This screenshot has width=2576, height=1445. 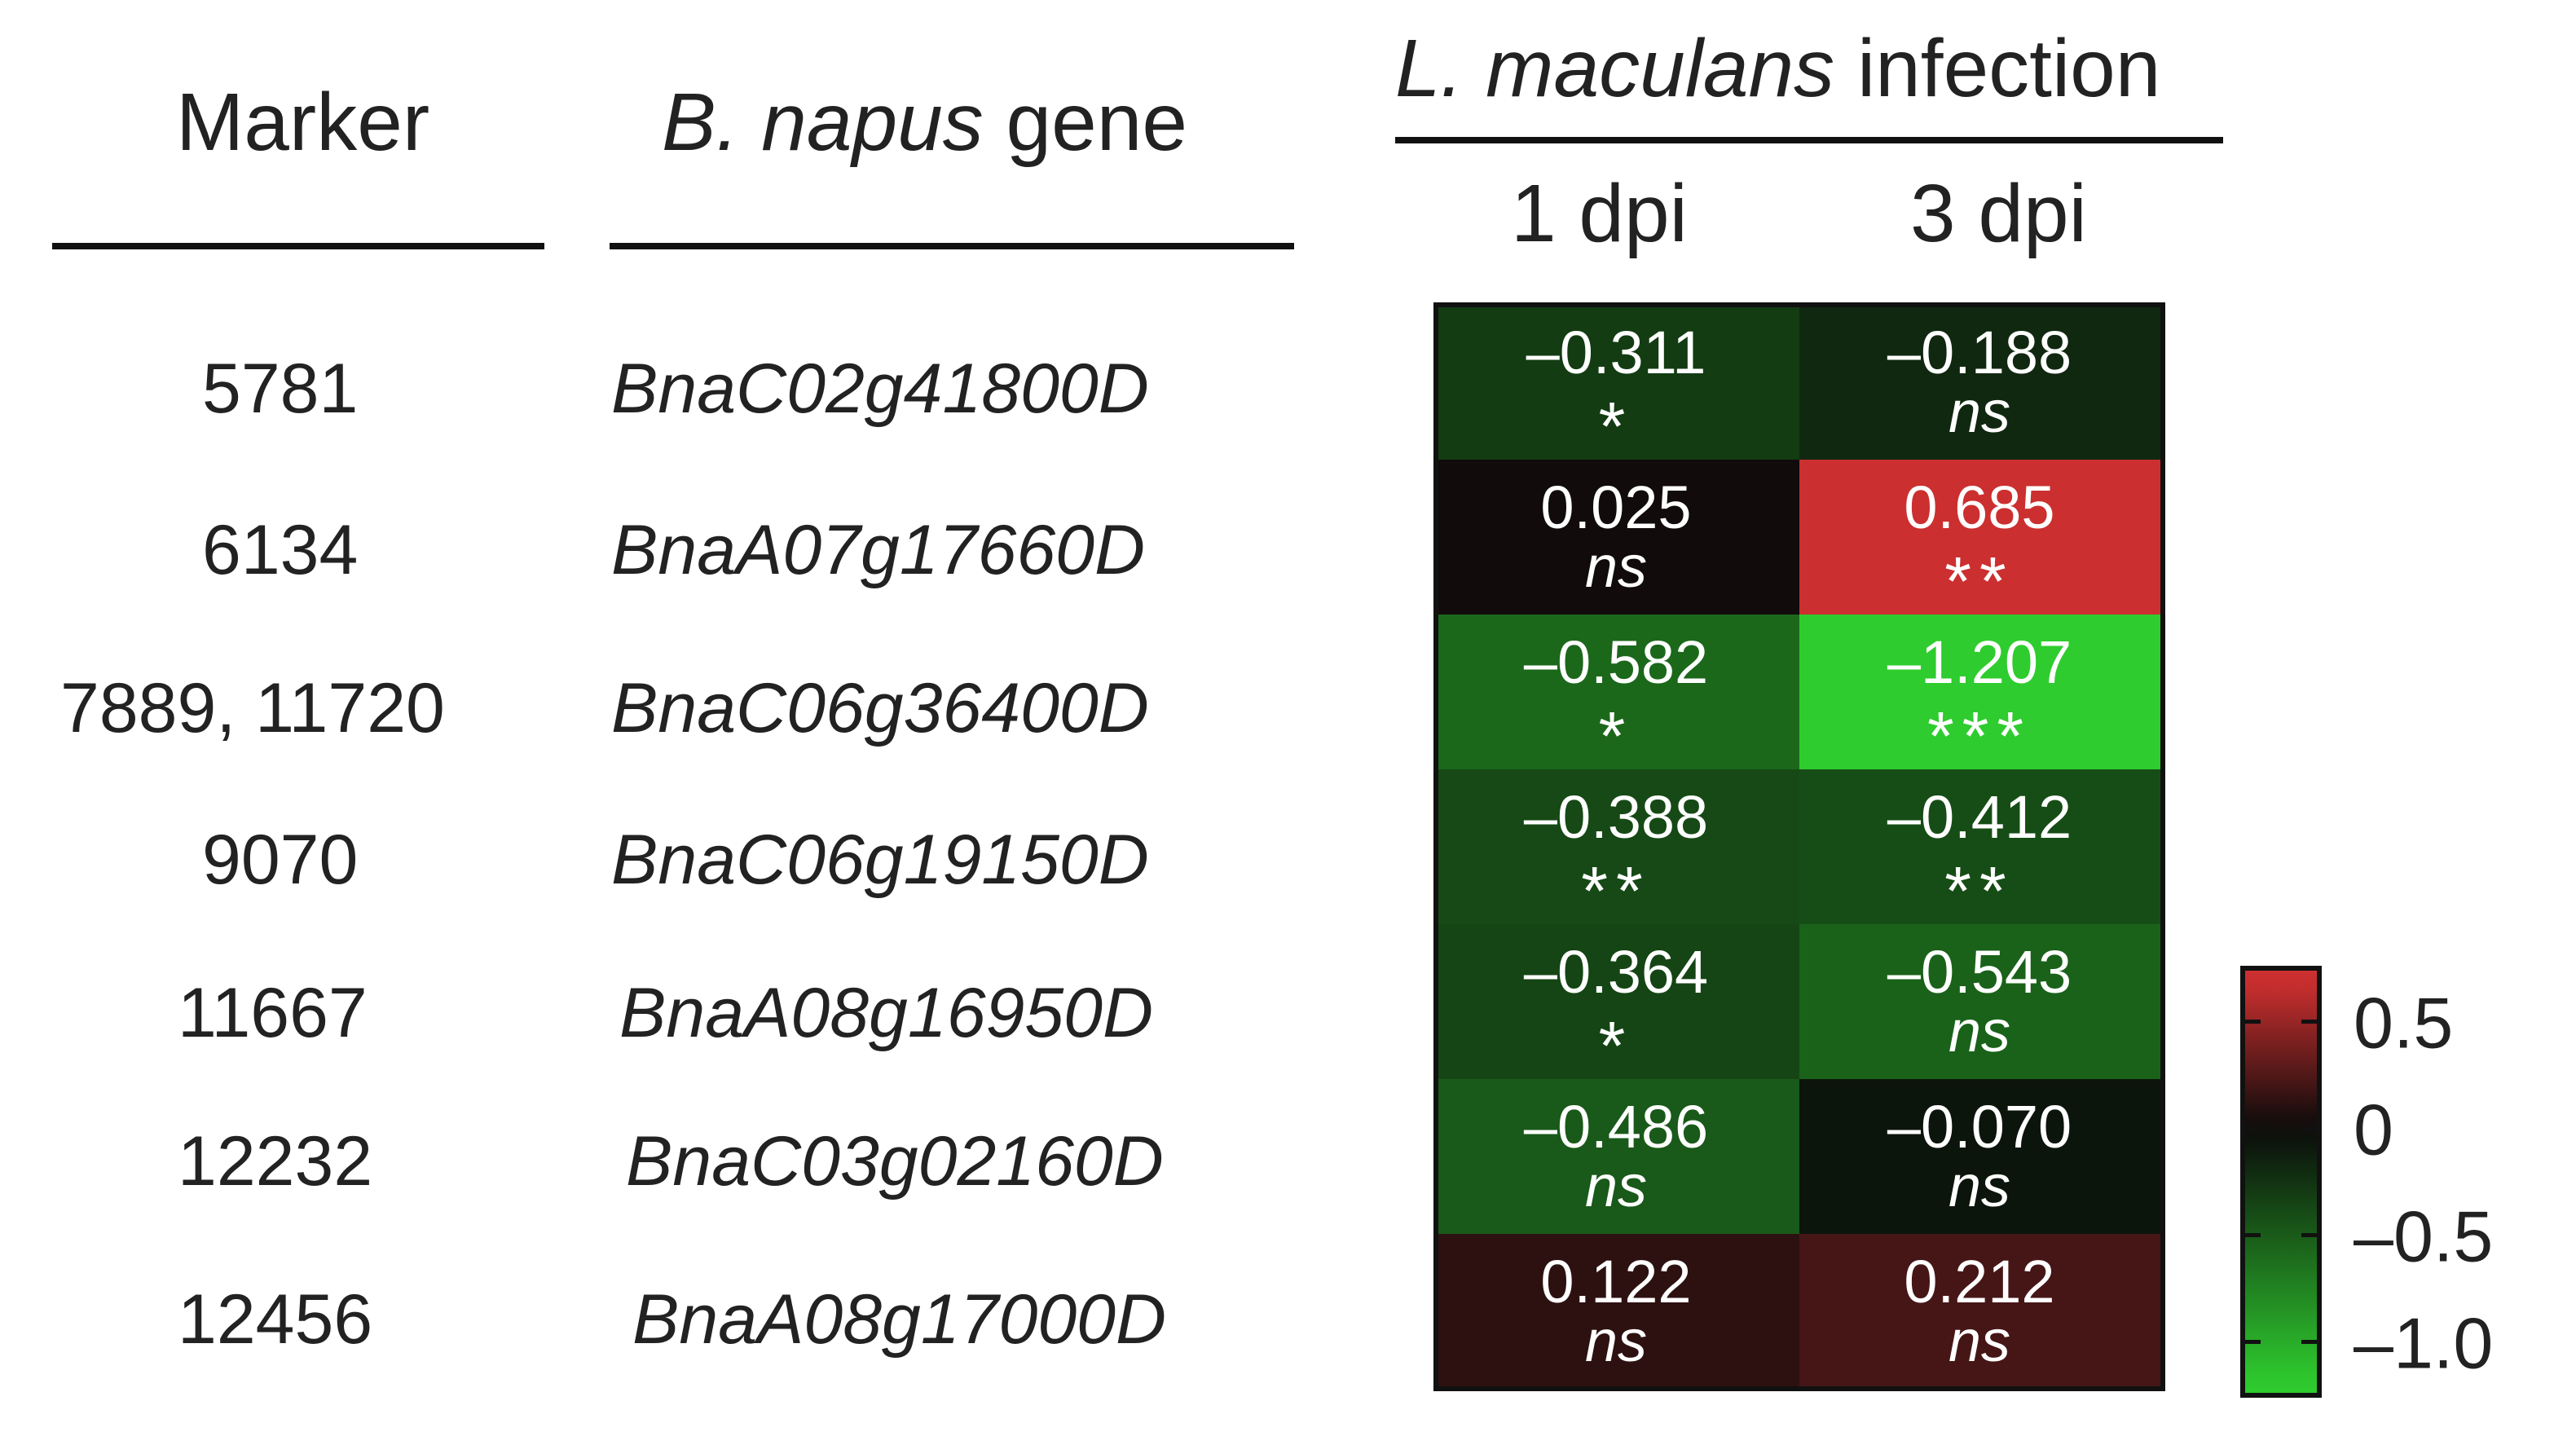 I want to click on colorbar, so click(x=2281, y=1182).